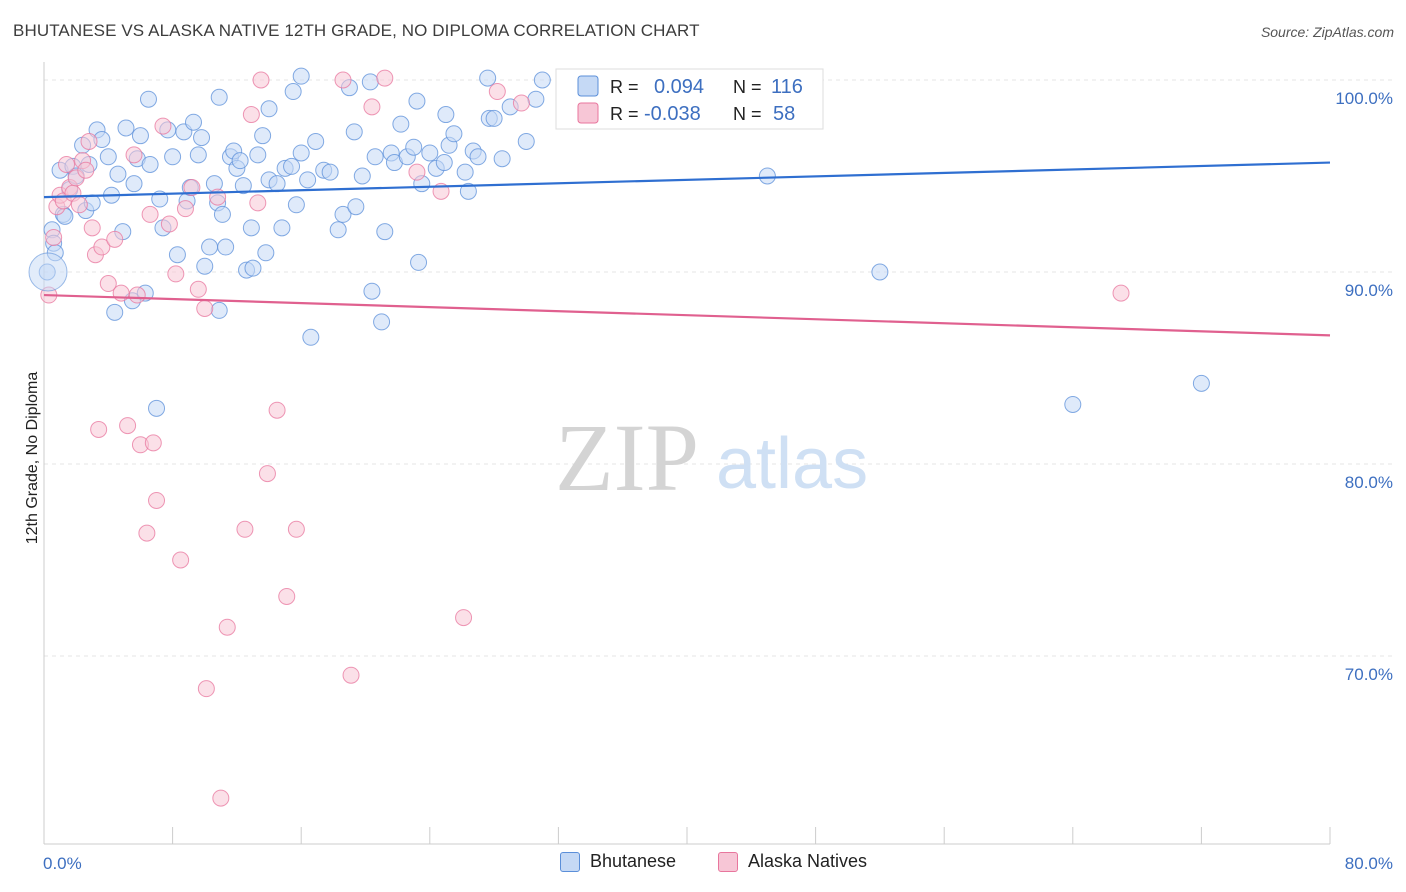 The width and height of the screenshot is (1406, 892). What do you see at coordinates (711, 457) in the screenshot?
I see `watermark: ZIP atlas` at bounding box center [711, 457].